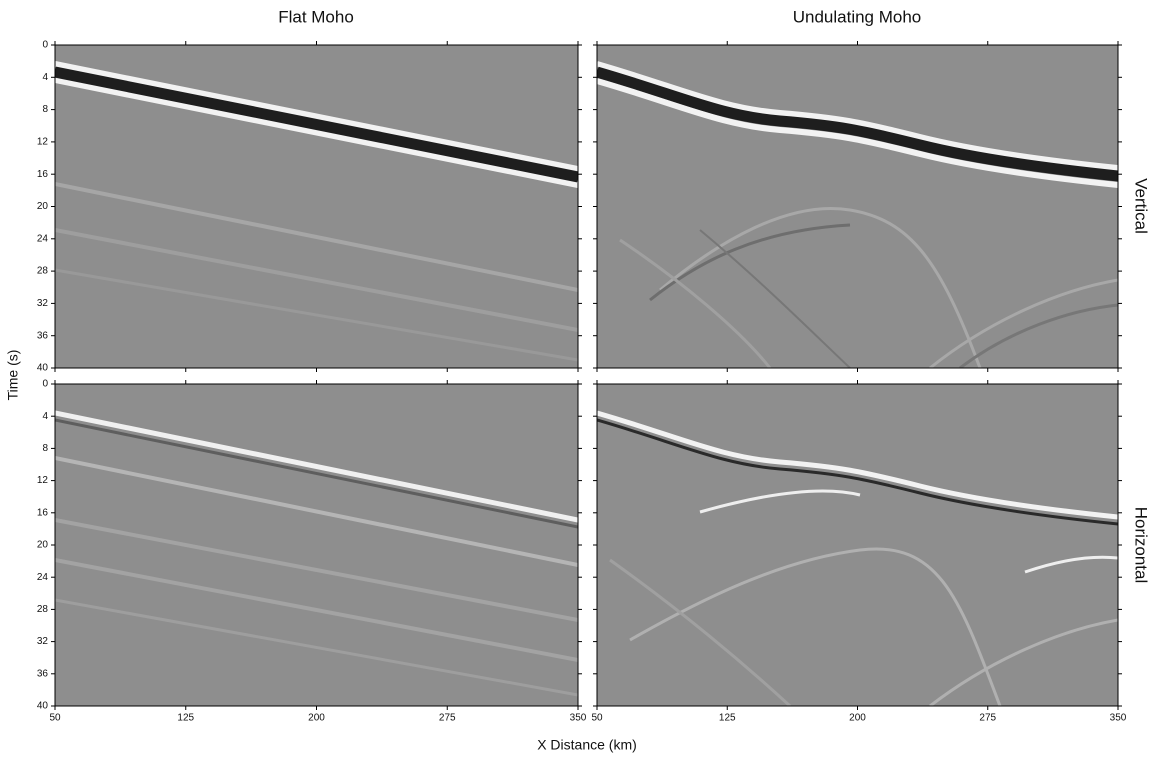 This screenshot has width=1155, height=764. Describe the element at coordinates (587, 745) in the screenshot. I see `x-axis-label: X Distance (km)` at that location.